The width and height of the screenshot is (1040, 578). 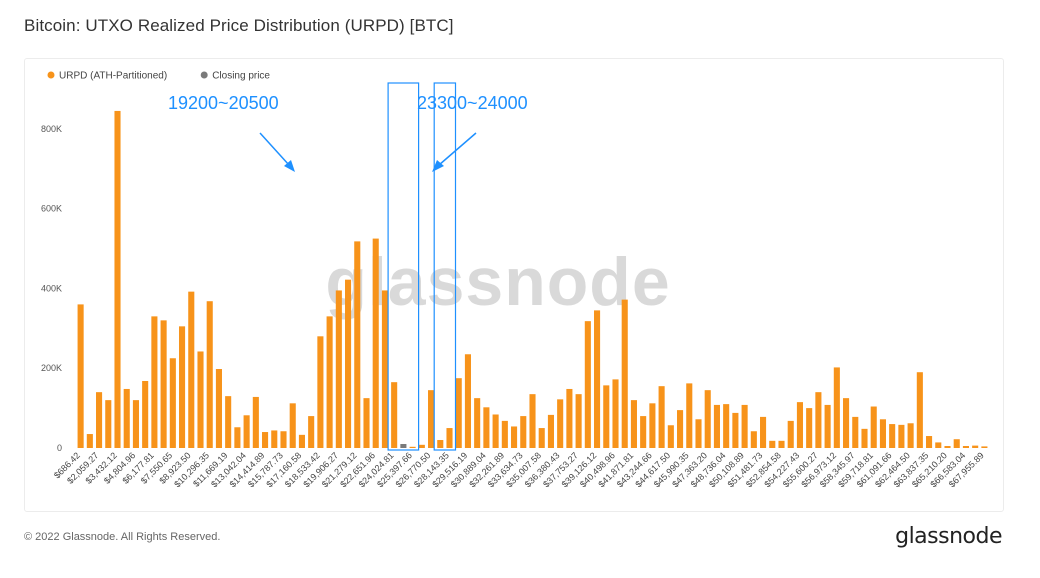 What do you see at coordinates (122, 537) in the screenshot?
I see `copyright-text: © 2022 Glassnode. All Rights Reserved.` at bounding box center [122, 537].